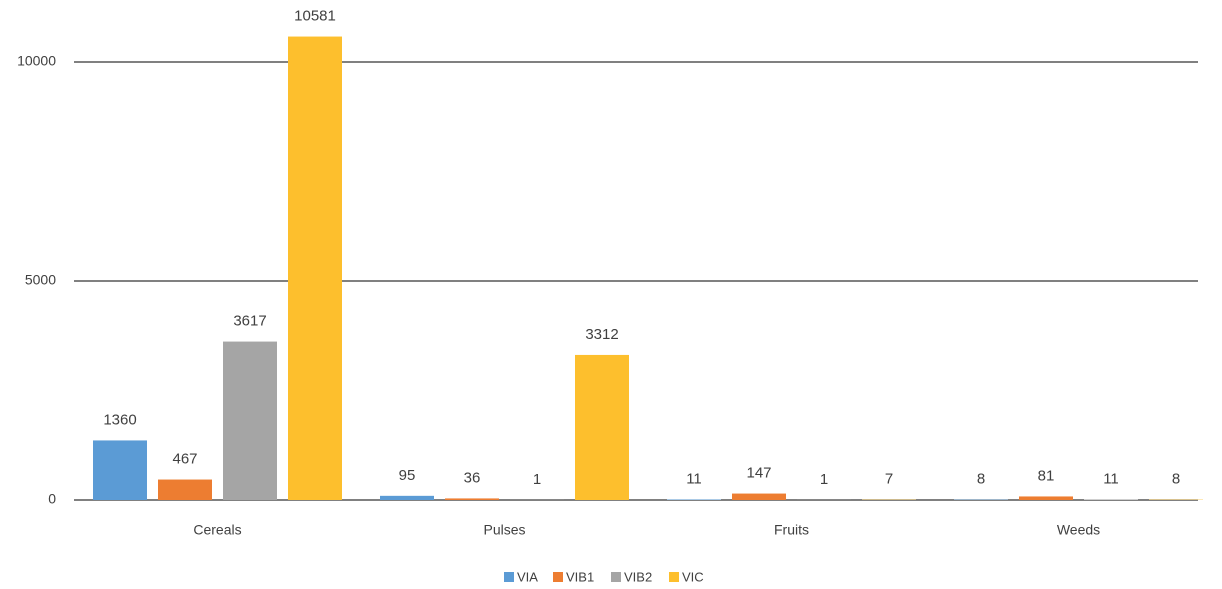 This screenshot has height=589, width=1222. Describe the element at coordinates (315, 16) in the screenshot. I see `data-label: 10581` at that location.